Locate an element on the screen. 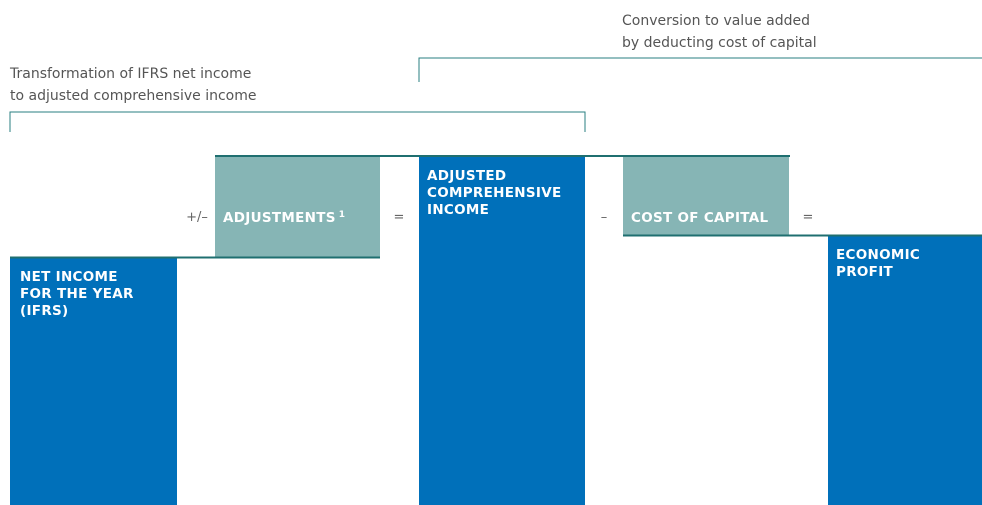 This screenshot has width=982, height=505. box-label: (IFRS) is located at coordinates (44, 311).